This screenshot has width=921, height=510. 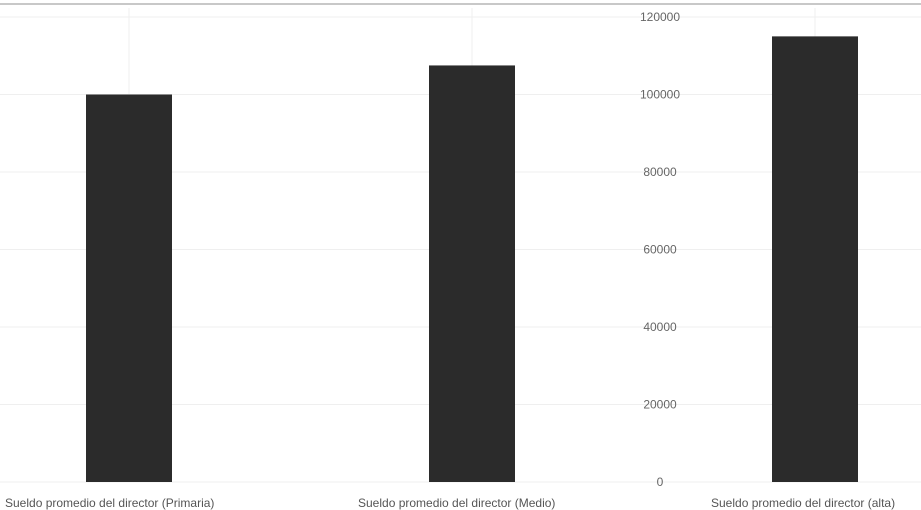 I want to click on y-tick-label: 120000, so click(x=660, y=17).